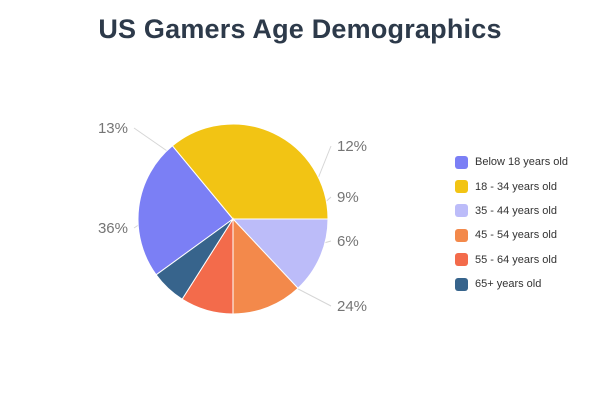 The width and height of the screenshot is (600, 400). I want to click on chart-title: US Gamers Age Demographics, so click(300, 29).